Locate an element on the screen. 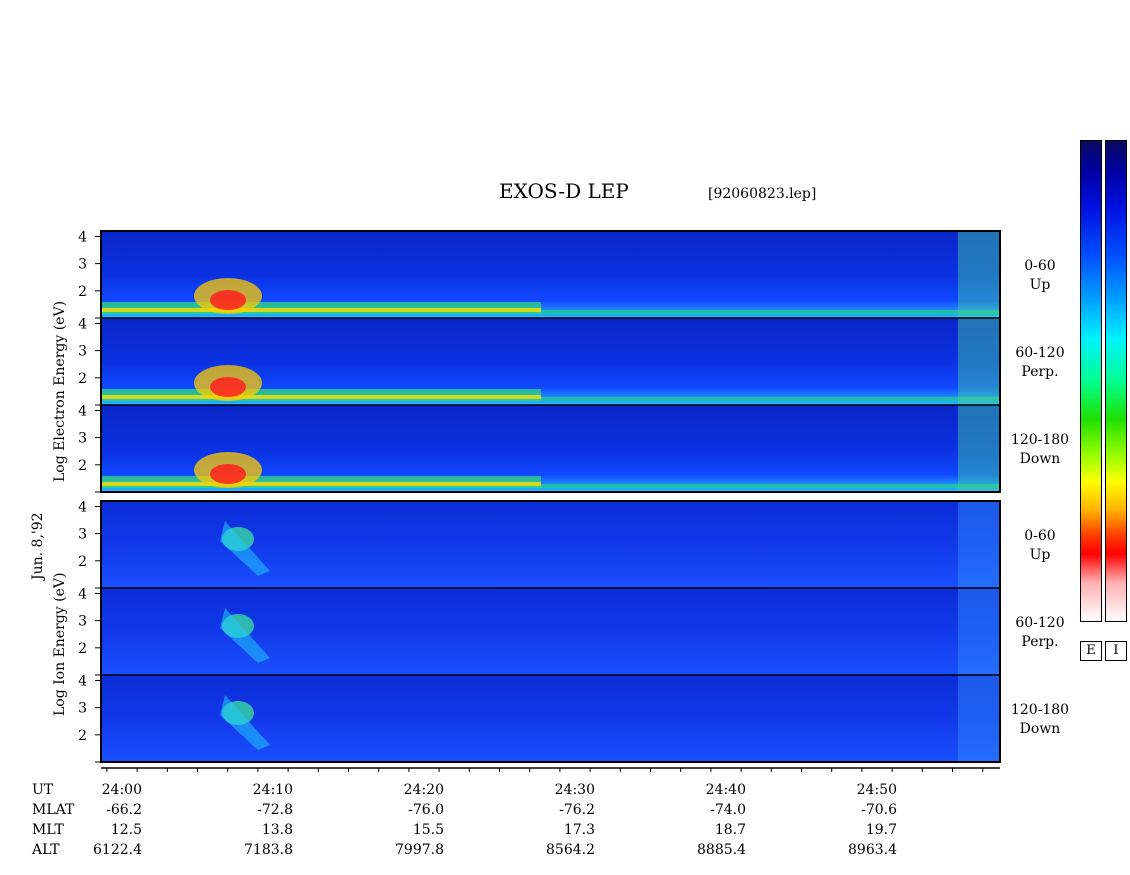 This screenshot has width=1130, height=875. panel-6-ytick-label-2: 2 is located at coordinates (82, 736).